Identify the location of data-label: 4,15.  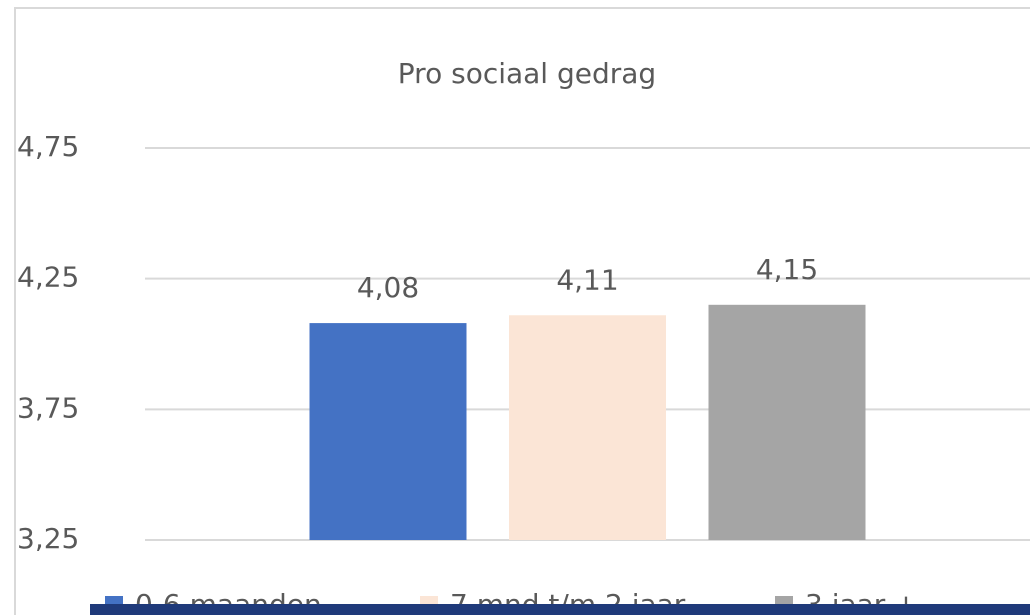
(787, 269).